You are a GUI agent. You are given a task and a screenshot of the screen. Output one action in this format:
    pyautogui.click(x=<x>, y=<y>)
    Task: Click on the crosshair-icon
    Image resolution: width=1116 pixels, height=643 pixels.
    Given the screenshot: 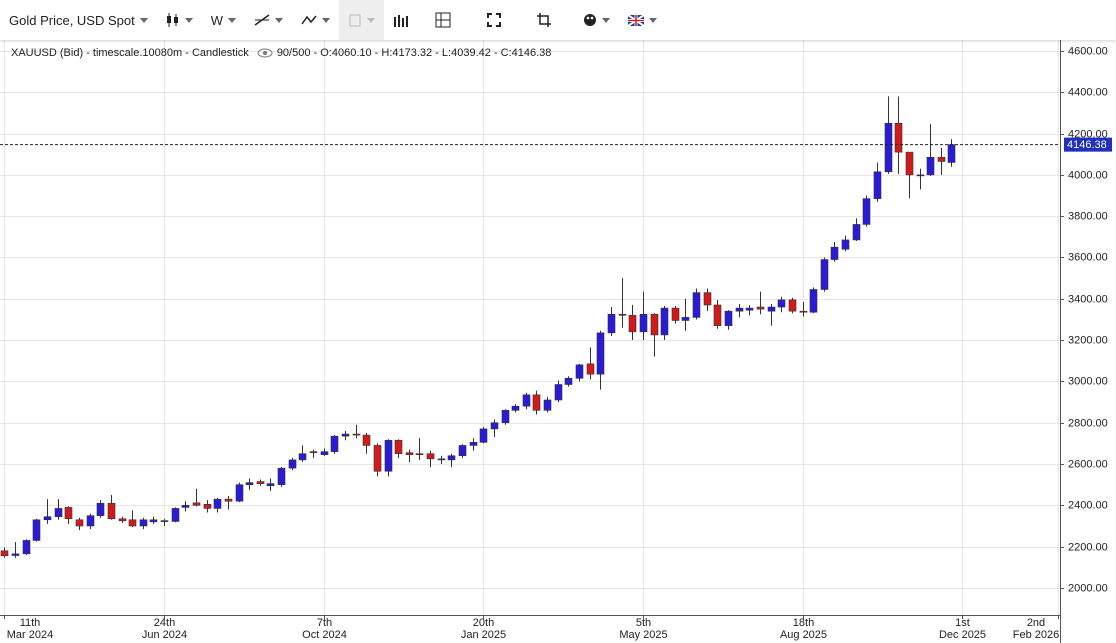 What is the action you would take?
    pyautogui.click(x=443, y=20)
    